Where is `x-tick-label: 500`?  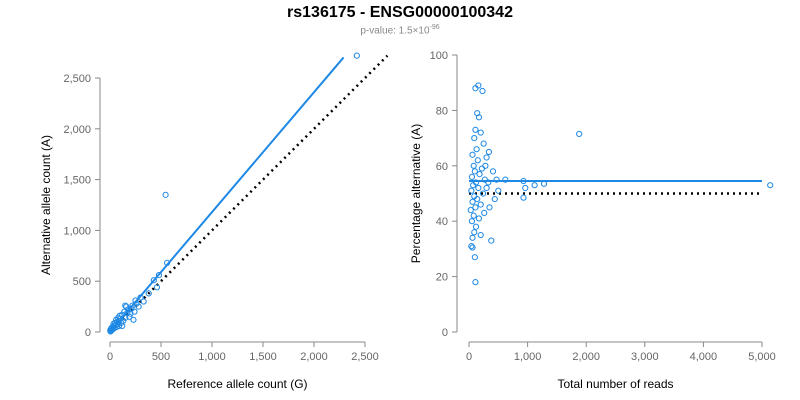 x-tick-label: 500 is located at coordinates (161, 357).